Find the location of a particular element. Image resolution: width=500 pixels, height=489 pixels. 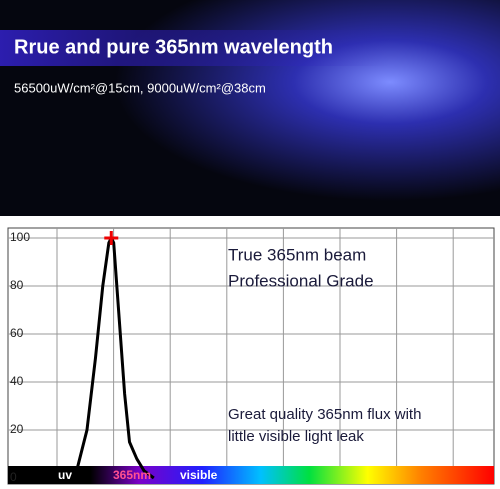

banner-subtitle: 56500uW/cm²@15cm, 9000uW/cm²@38cm is located at coordinates (140, 87).